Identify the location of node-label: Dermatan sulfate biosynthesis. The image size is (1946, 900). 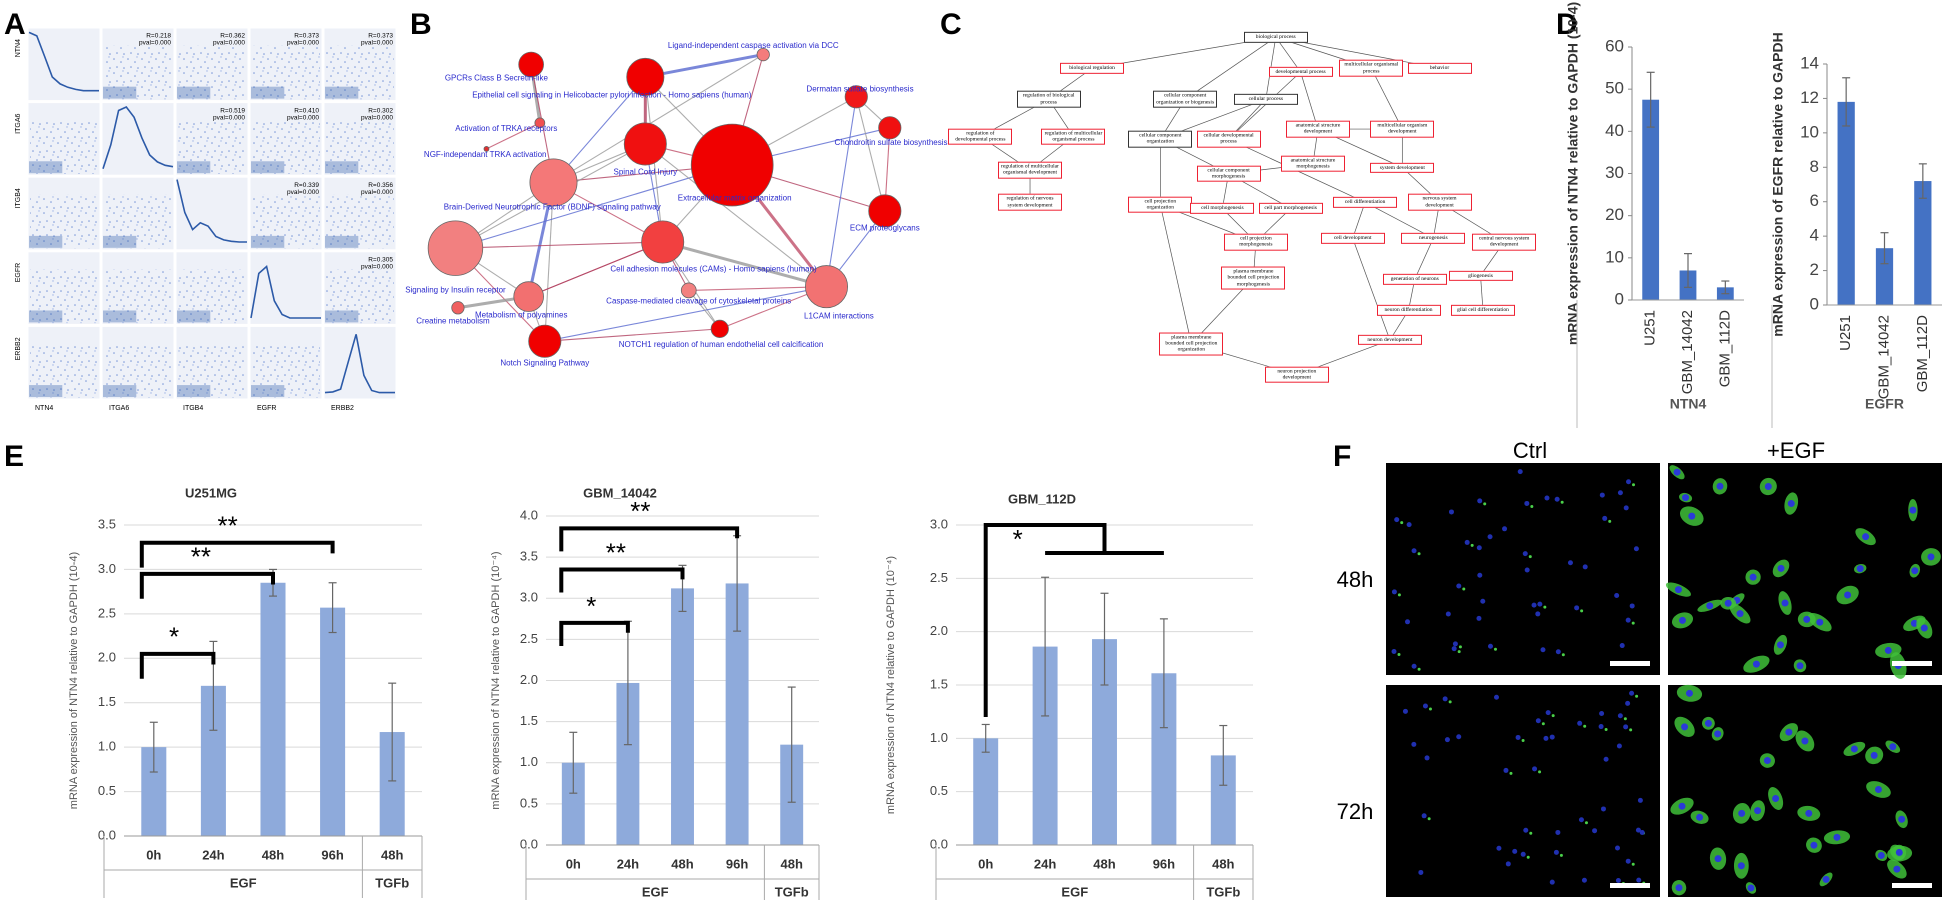
(859, 88).